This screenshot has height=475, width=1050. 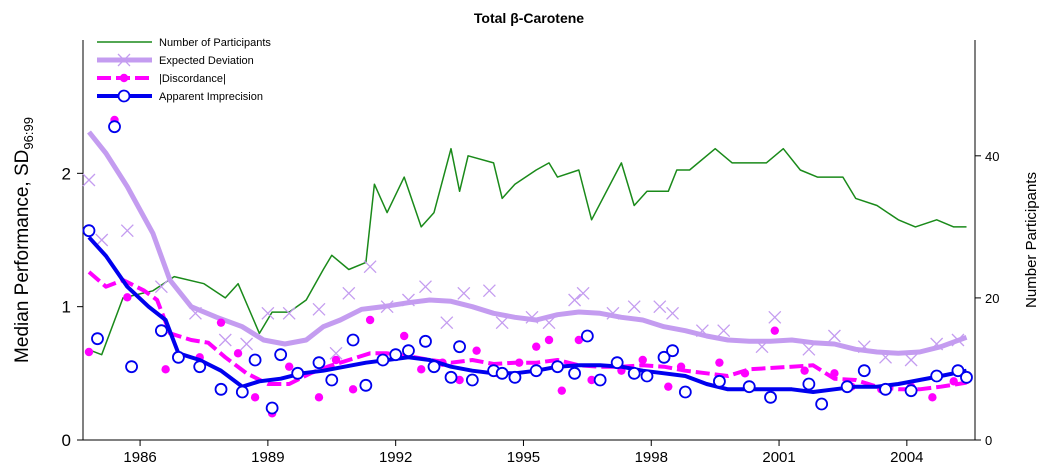 I want to click on legend-item: Number of Participants, so click(x=184, y=43).